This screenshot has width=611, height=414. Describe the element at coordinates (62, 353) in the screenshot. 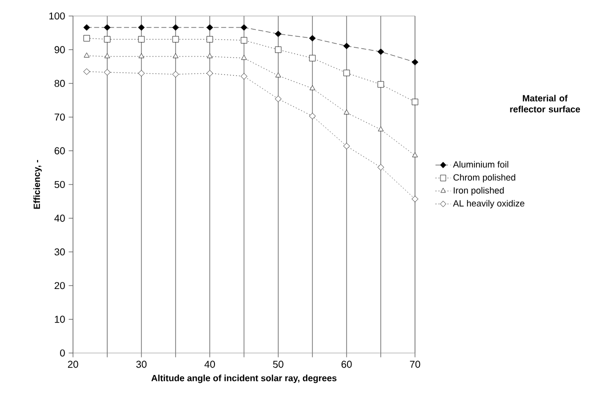

I see `y-tick-label: 0` at that location.